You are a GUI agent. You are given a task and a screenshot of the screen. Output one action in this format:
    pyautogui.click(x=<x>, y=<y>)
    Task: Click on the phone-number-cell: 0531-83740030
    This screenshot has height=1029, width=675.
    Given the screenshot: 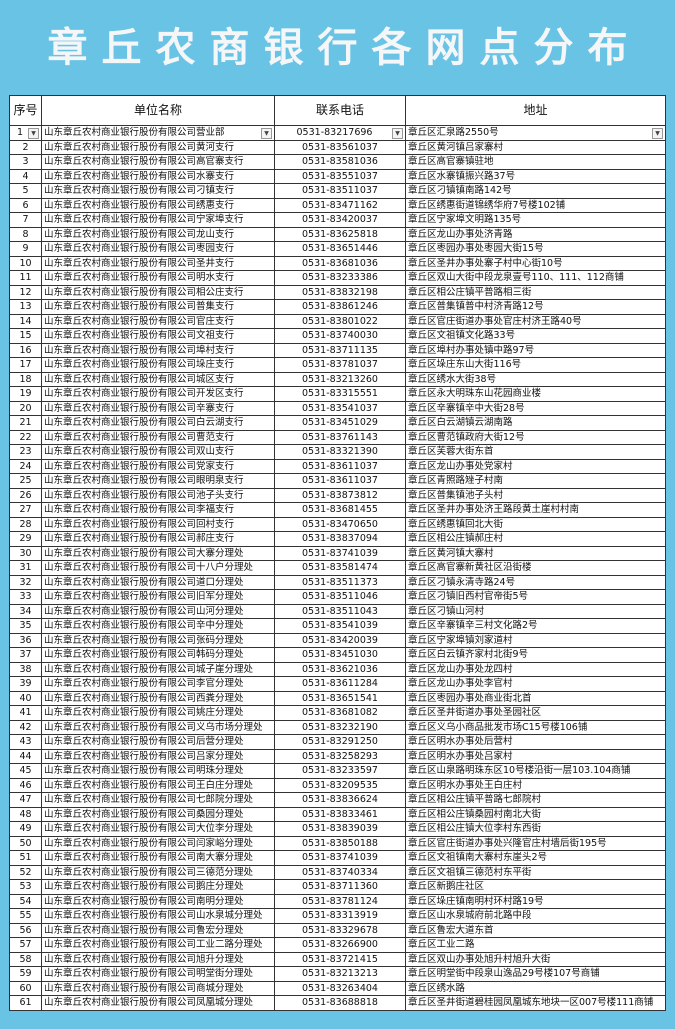 What is the action you would take?
    pyautogui.click(x=340, y=336)
    